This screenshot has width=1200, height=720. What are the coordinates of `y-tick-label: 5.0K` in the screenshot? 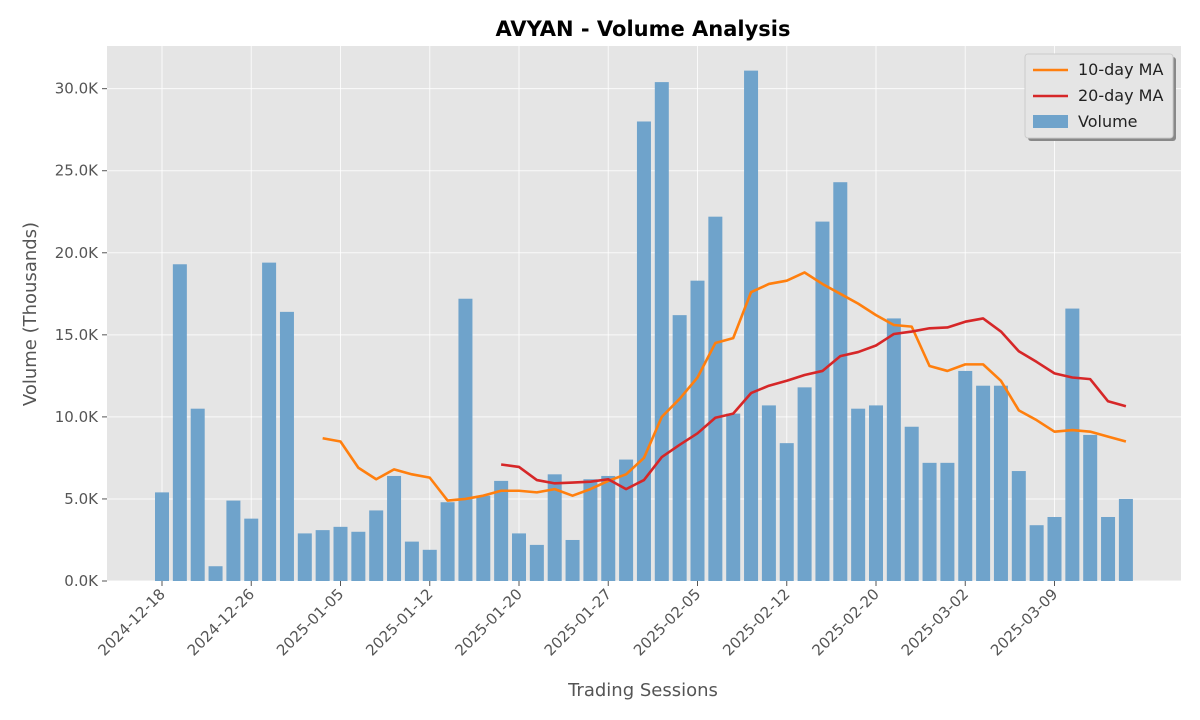 It's located at (81, 499).